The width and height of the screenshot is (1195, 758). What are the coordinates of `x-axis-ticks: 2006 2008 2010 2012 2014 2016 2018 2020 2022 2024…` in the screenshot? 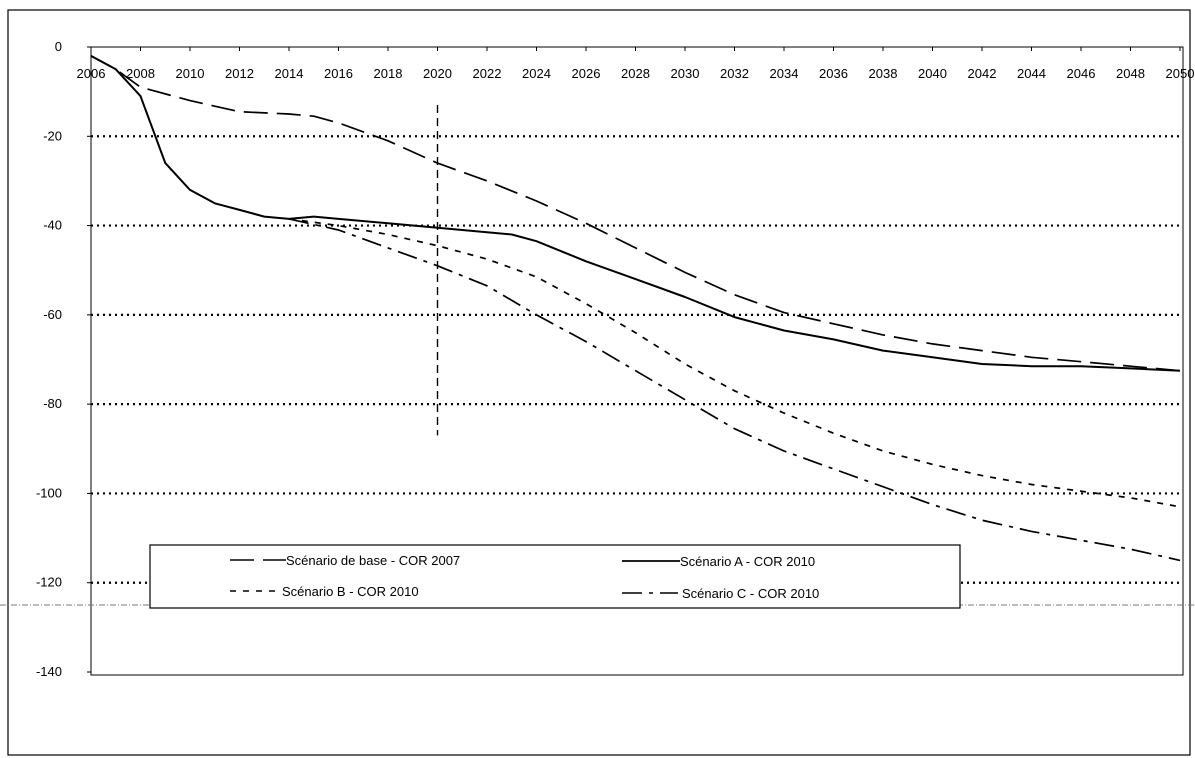 It's located at (636, 64).